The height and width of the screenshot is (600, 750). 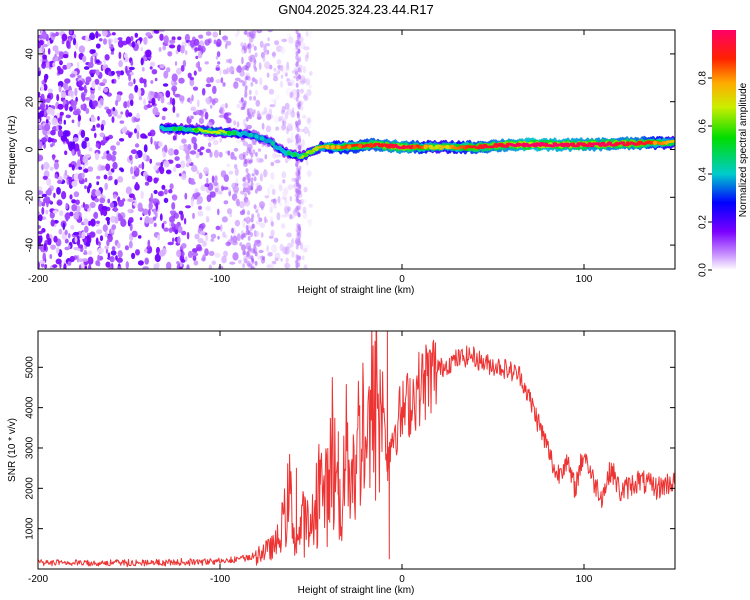 I want to click on colorbar-tick-label-3: 0.6, so click(x=703, y=126).